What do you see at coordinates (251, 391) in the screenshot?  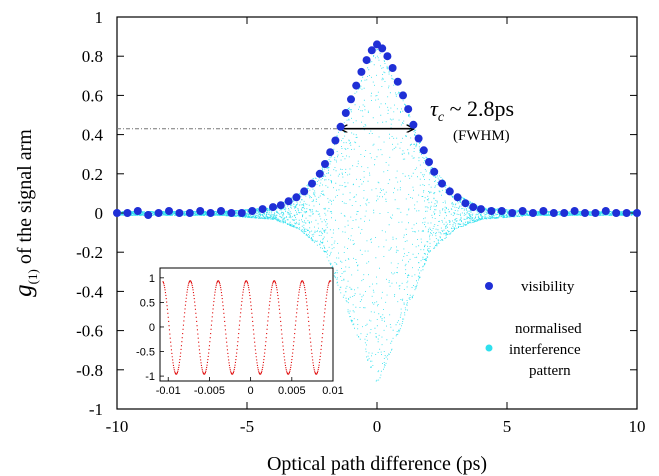 I see `inset-x-tick-label: 0` at bounding box center [251, 391].